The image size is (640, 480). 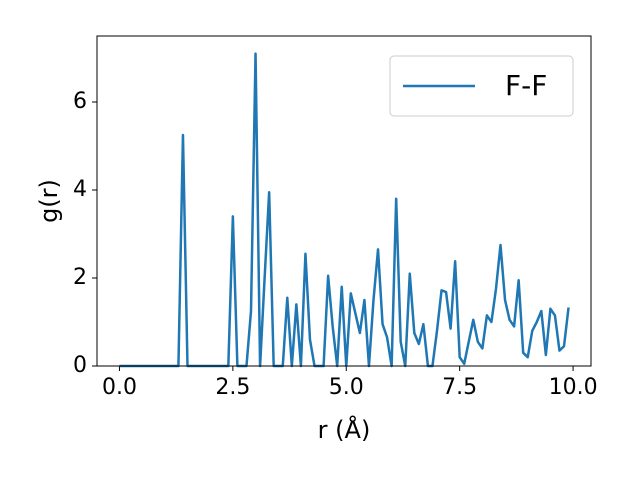 I want to click on y-tick-label: 0, so click(x=80, y=365).